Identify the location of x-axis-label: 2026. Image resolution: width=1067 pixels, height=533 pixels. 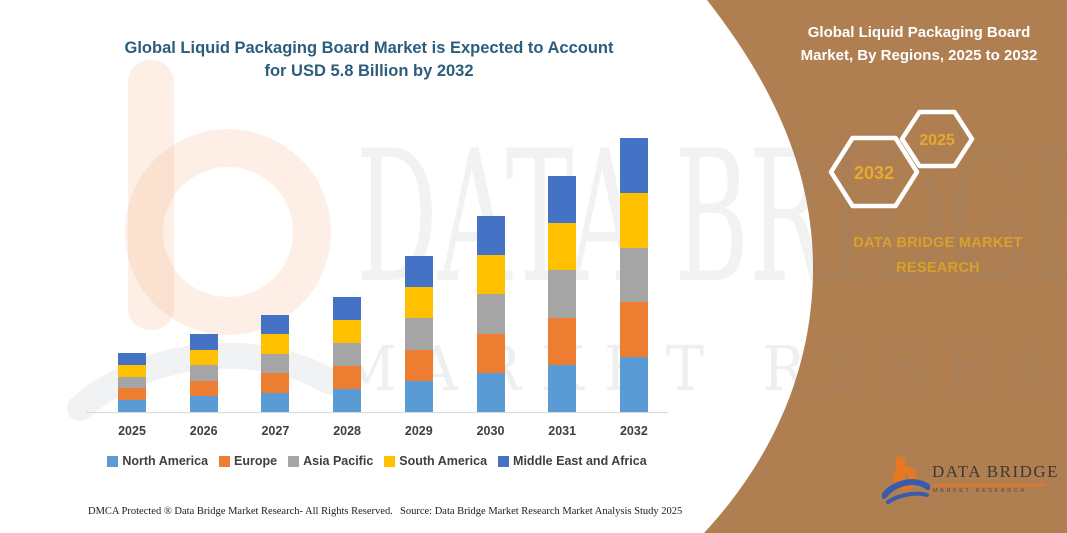
(203, 431).